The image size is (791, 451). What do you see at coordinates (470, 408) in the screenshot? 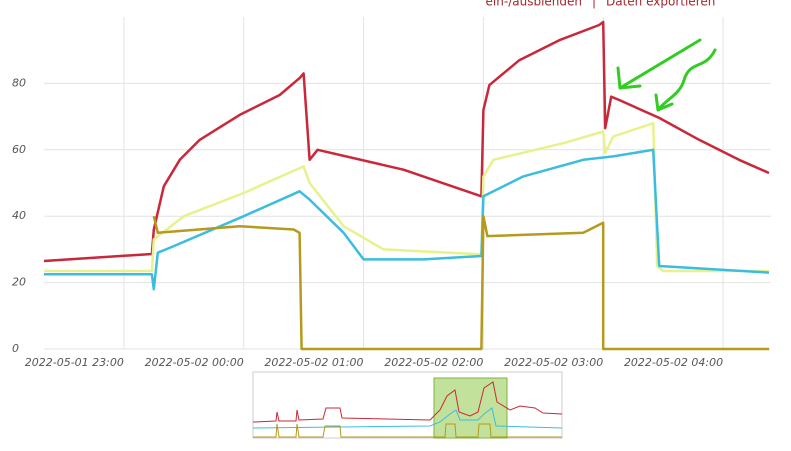
I see `navigator-window` at bounding box center [470, 408].